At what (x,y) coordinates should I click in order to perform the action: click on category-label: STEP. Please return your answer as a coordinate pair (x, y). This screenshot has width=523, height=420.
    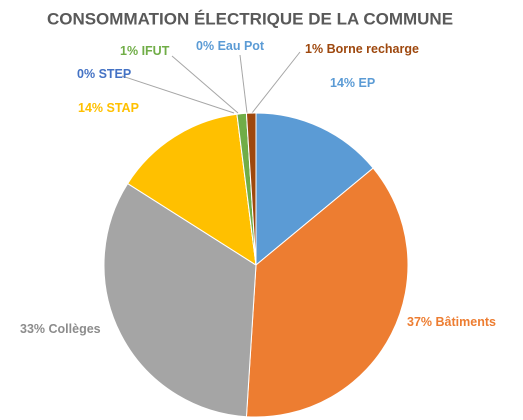
    Looking at the image, I should click on (115, 74).